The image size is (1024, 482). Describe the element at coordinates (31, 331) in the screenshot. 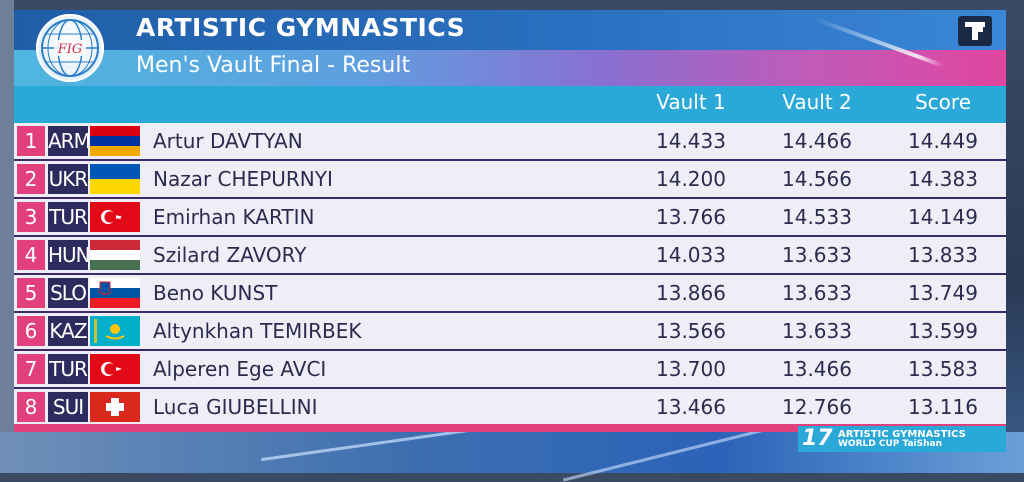

I see `rank-badge: 6` at that location.